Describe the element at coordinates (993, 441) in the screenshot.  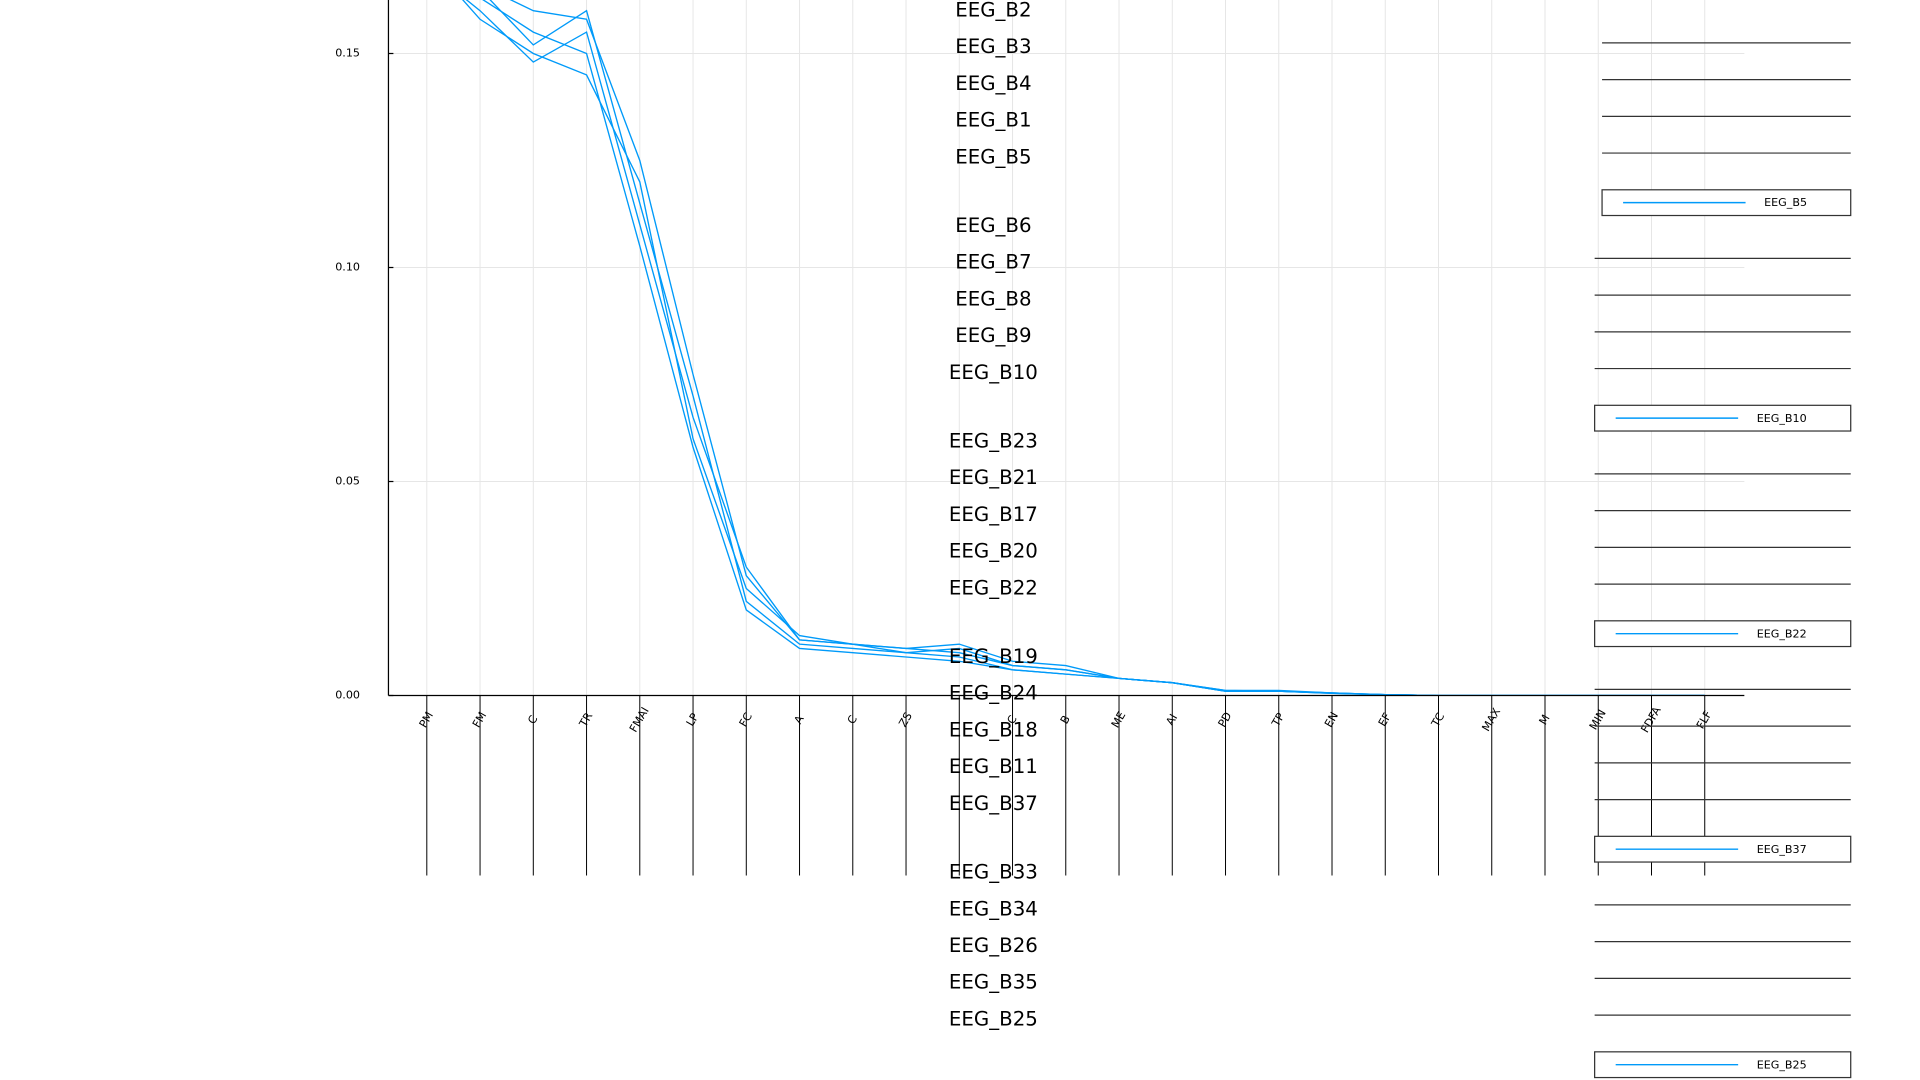
I see `panel-title: EEG_B23` at that location.